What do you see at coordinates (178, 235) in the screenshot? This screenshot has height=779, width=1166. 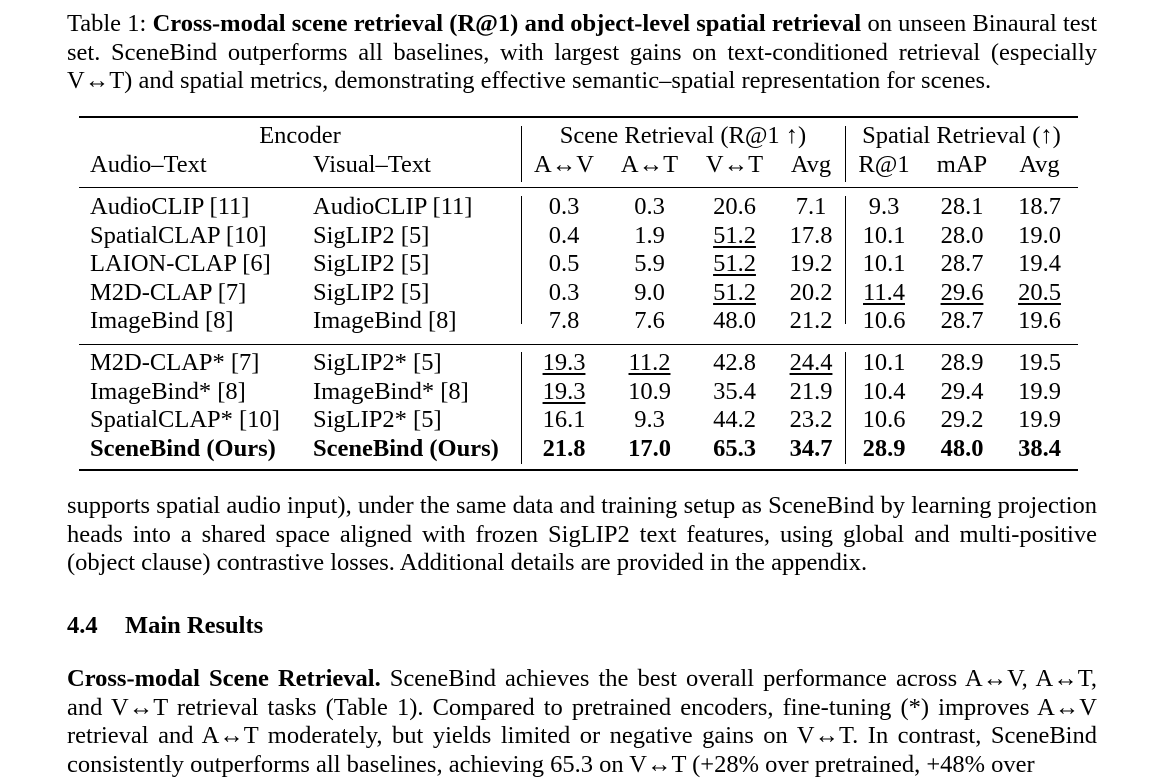 I see `cell-audio: SpatialCLAP [10]` at bounding box center [178, 235].